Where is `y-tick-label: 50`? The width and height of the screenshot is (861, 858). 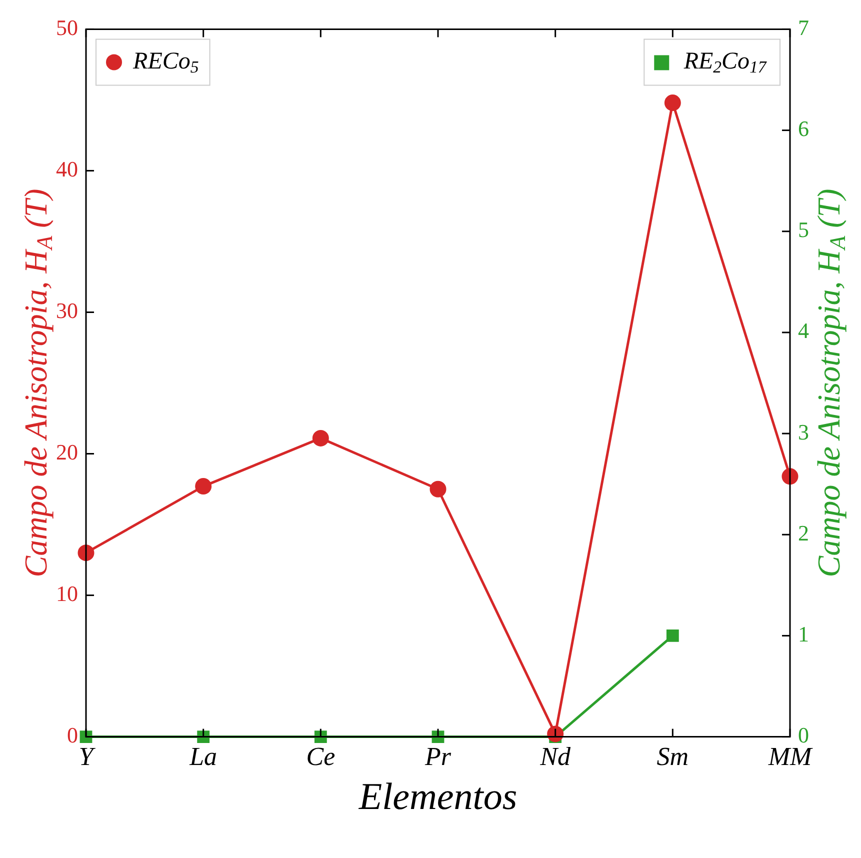
y-tick-label: 50 is located at coordinates (67, 27).